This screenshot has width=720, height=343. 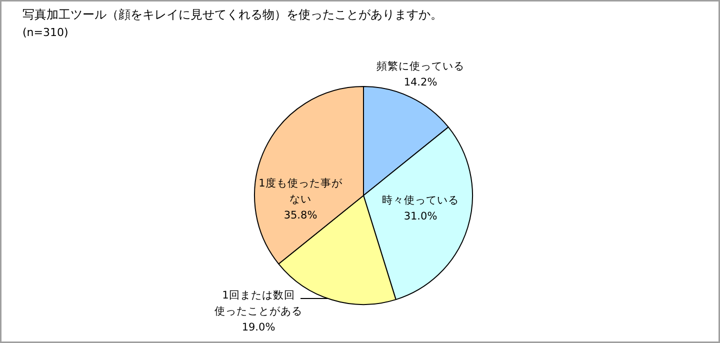 What do you see at coordinates (259, 328) in the screenshot?
I see `data-label: 19.0%` at bounding box center [259, 328].